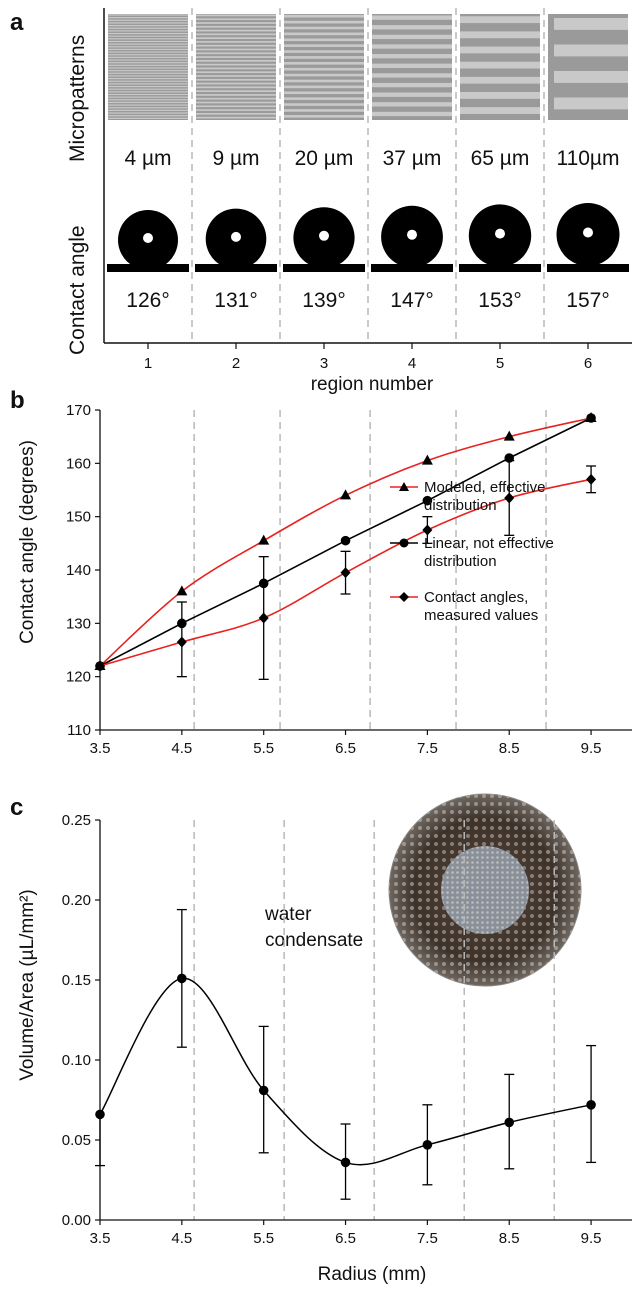 This screenshot has width=635, height=1290. I want to click on x-tick-label: 7.5, so click(427, 1238).